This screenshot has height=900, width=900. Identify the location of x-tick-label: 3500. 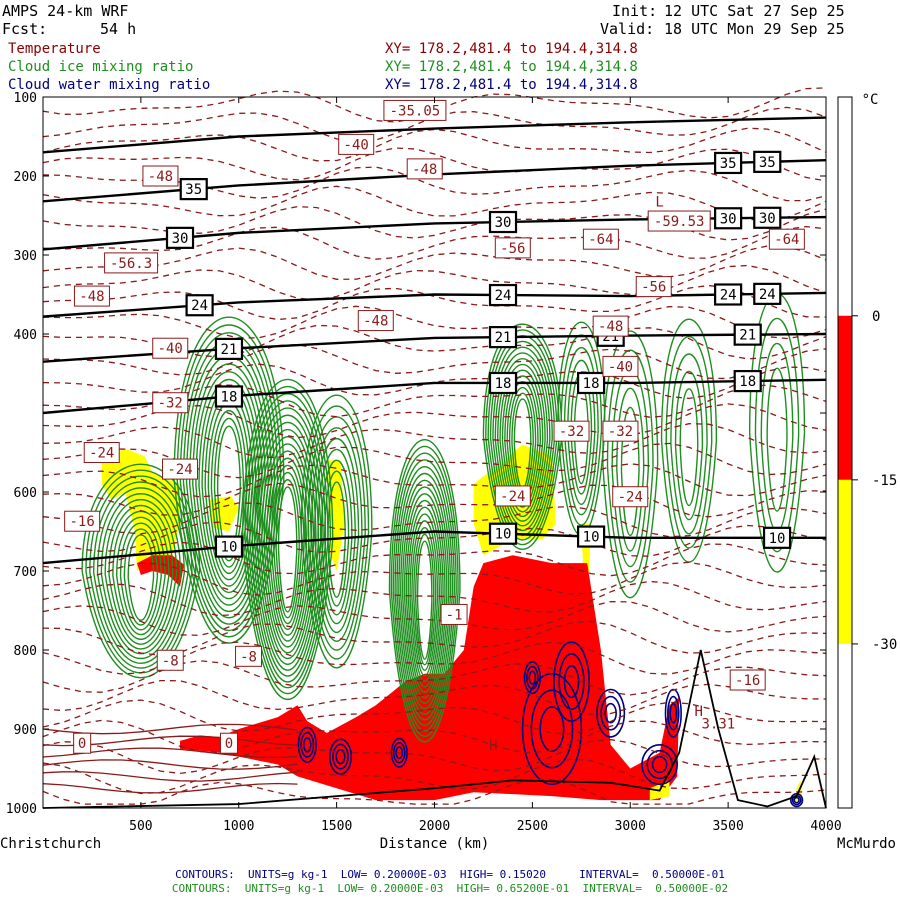
(727, 826).